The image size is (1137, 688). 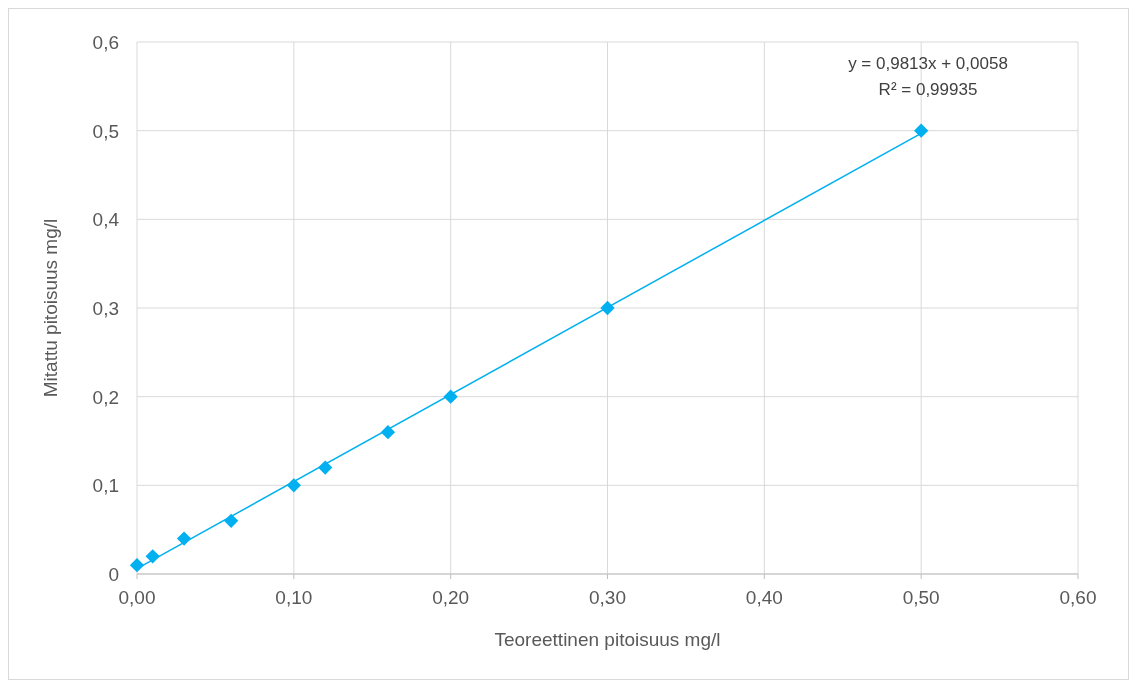 What do you see at coordinates (105, 486) in the screenshot?
I see `y-tick-label: 0,1` at bounding box center [105, 486].